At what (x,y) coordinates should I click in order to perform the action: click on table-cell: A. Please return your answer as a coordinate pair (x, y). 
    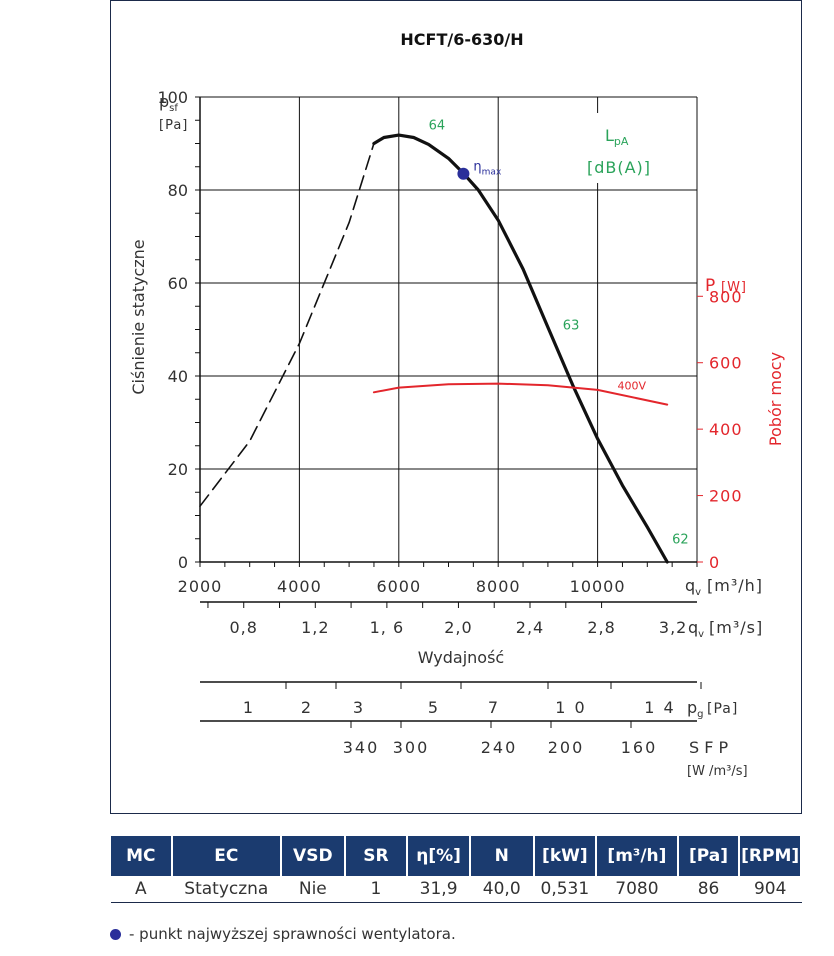
    Looking at the image, I should click on (141, 889).